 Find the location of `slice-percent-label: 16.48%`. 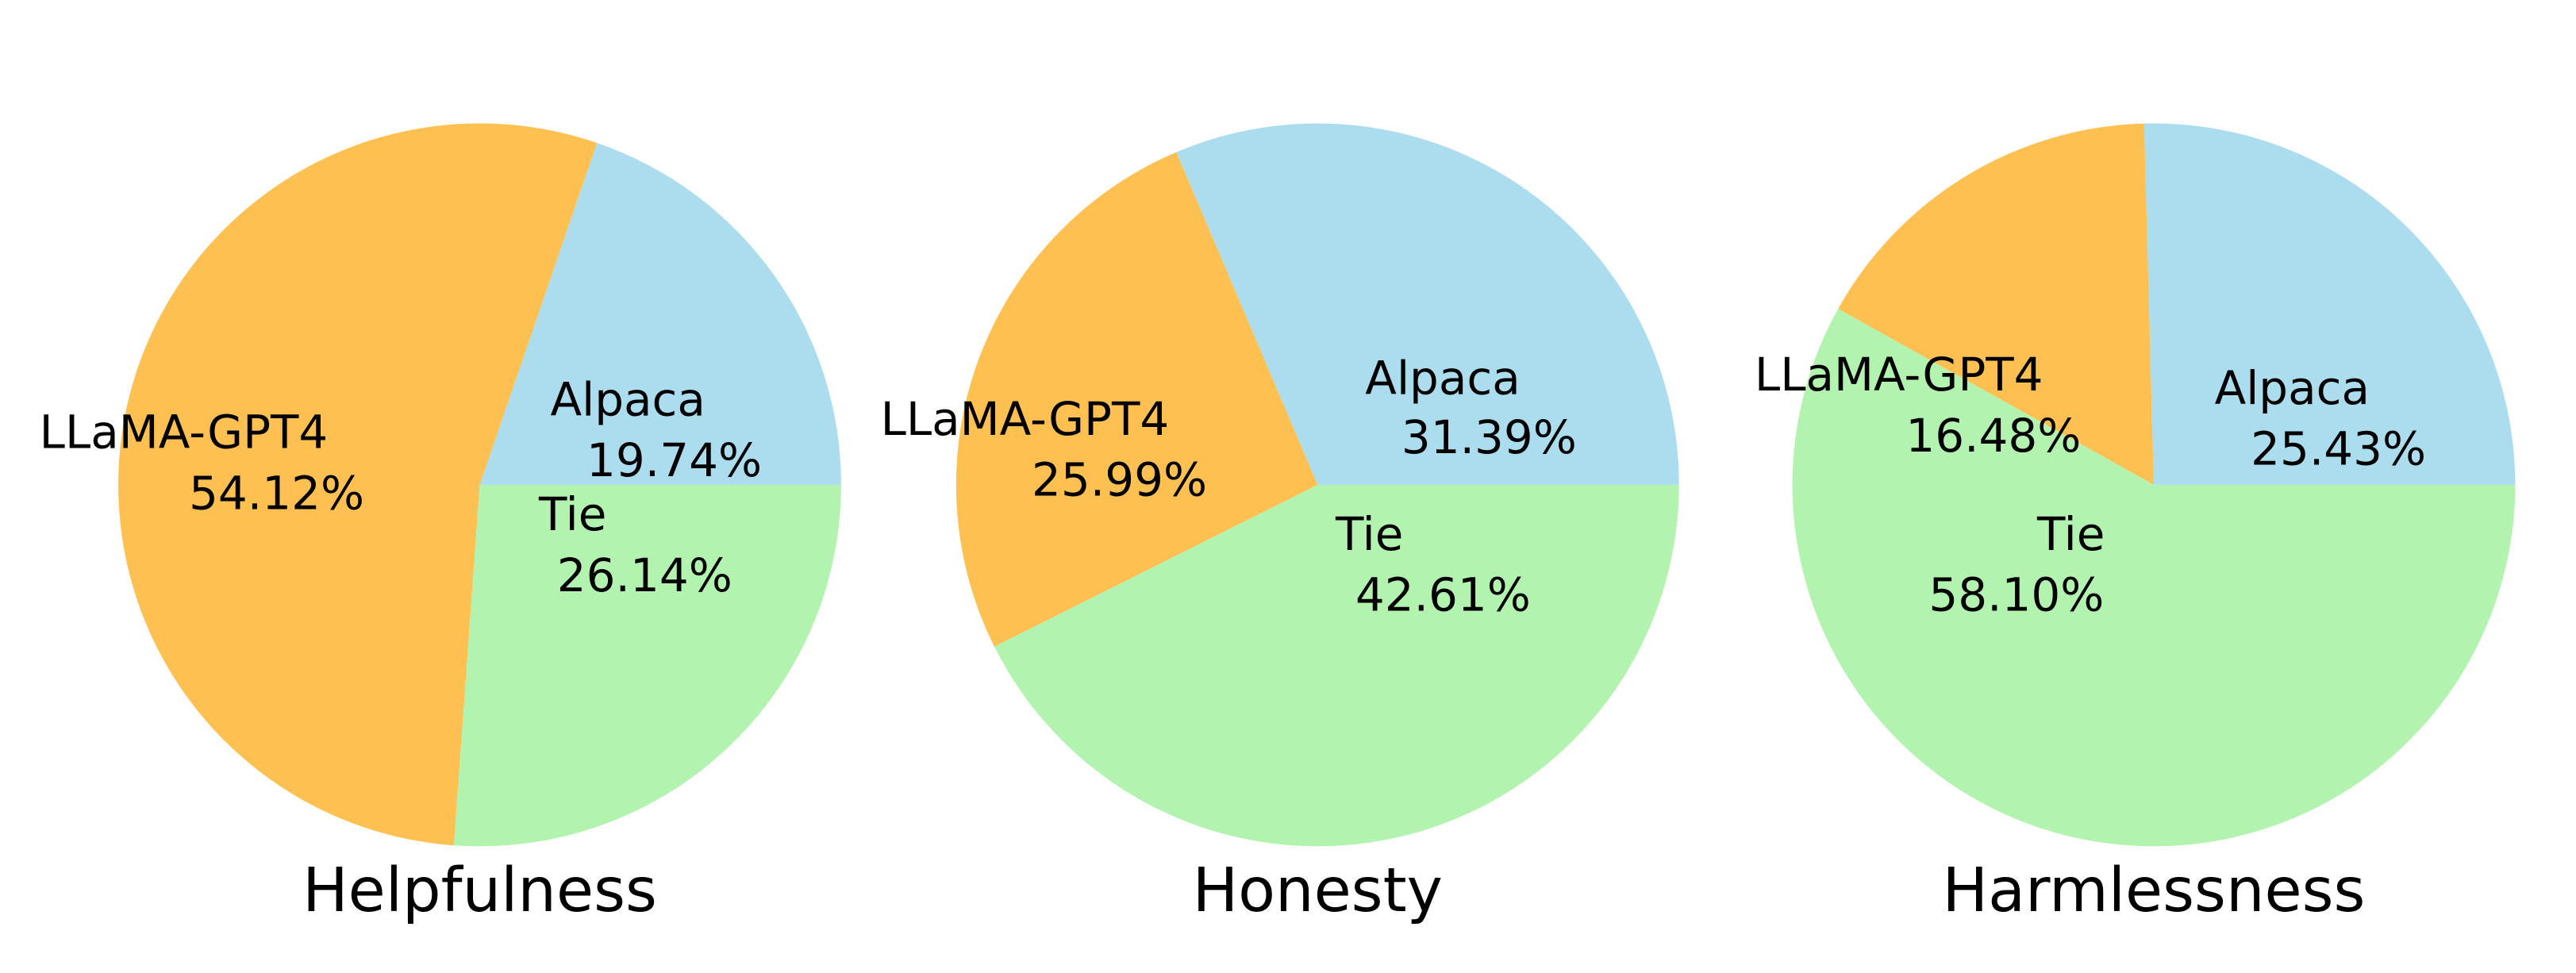

slice-percent-label: 16.48% is located at coordinates (1993, 436).